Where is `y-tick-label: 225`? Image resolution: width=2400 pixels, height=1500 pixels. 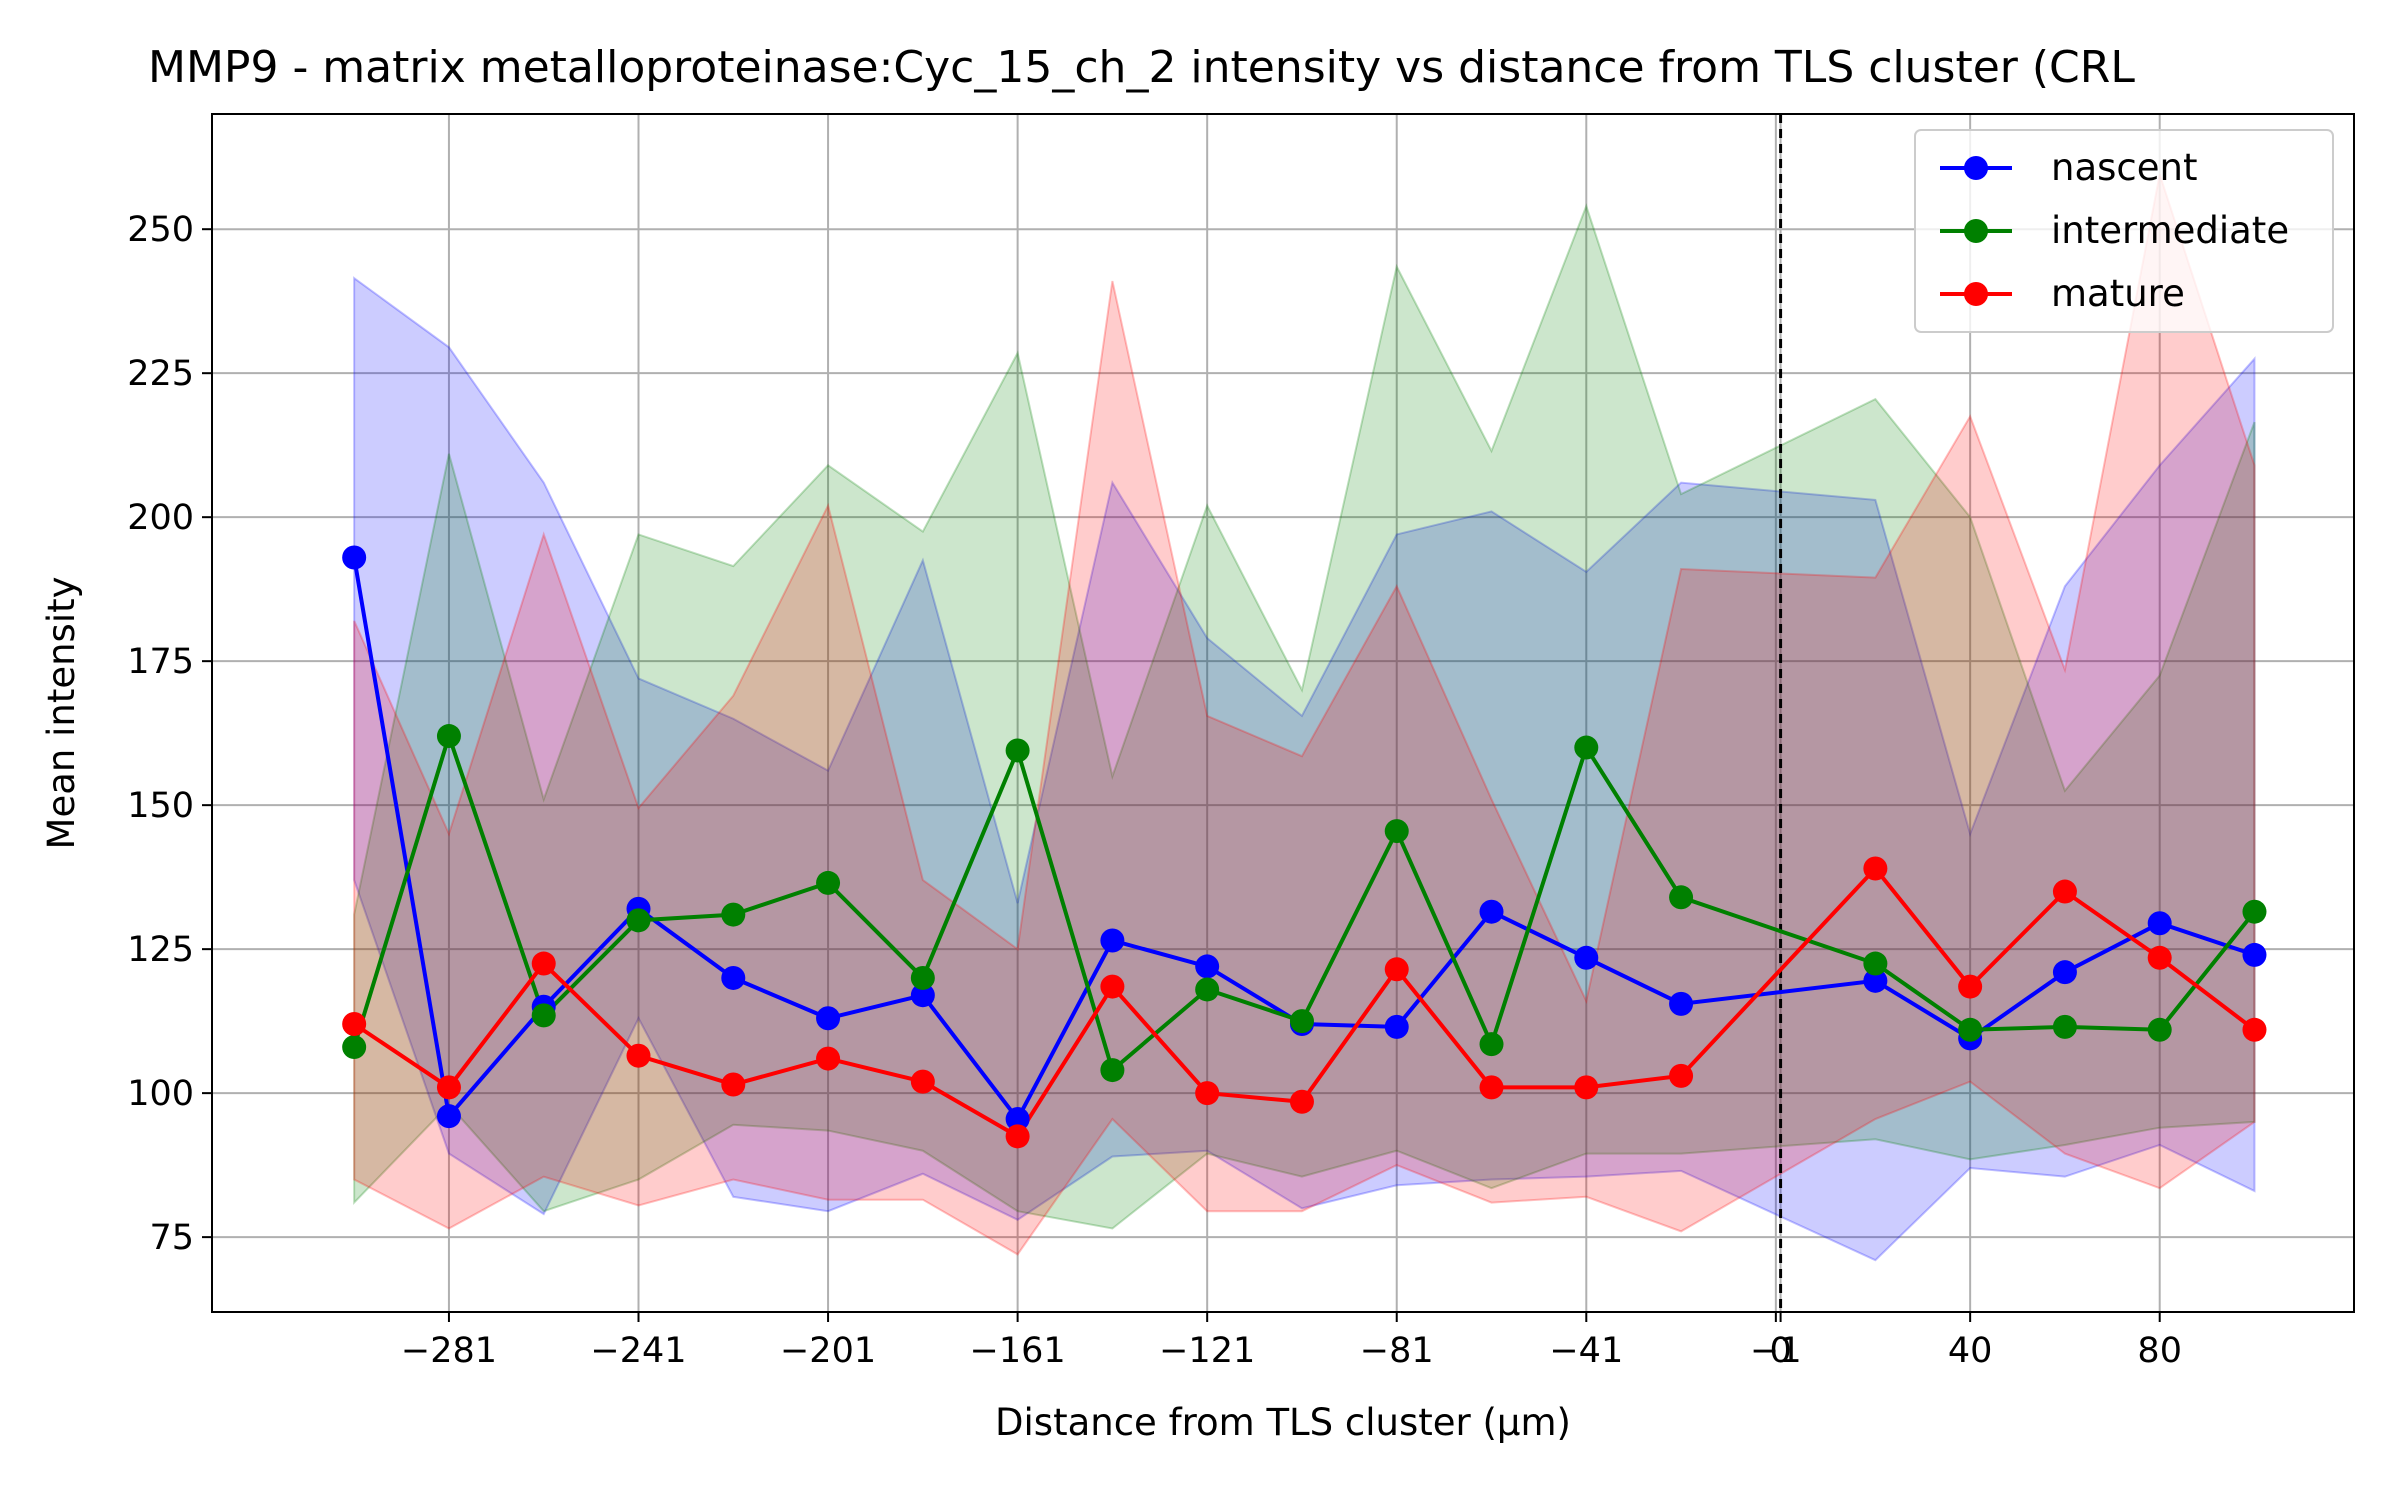 y-tick-label: 225 is located at coordinates (160, 374).